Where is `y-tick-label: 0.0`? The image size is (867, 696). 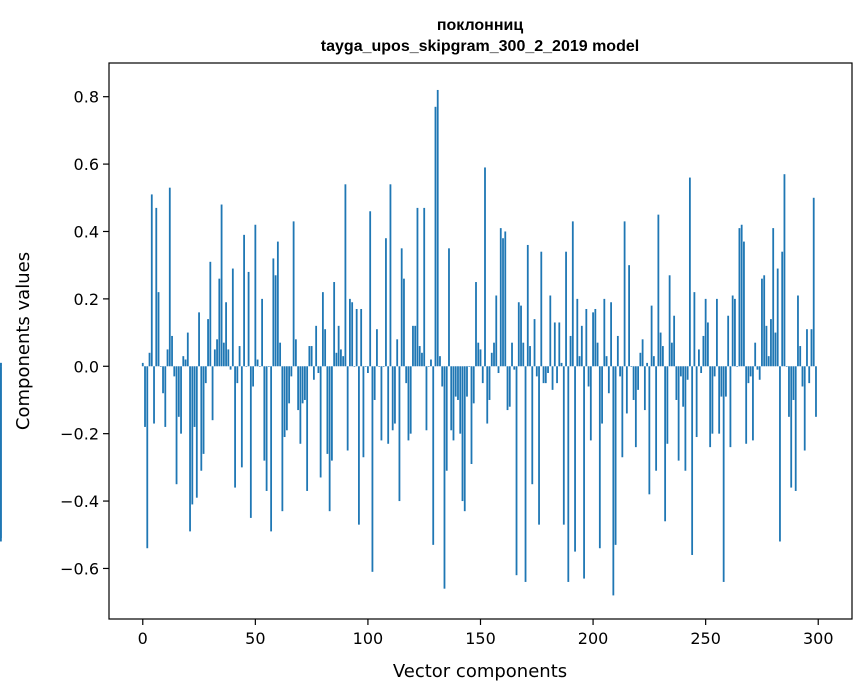
y-tick-label: 0.0 is located at coordinates (86, 366).